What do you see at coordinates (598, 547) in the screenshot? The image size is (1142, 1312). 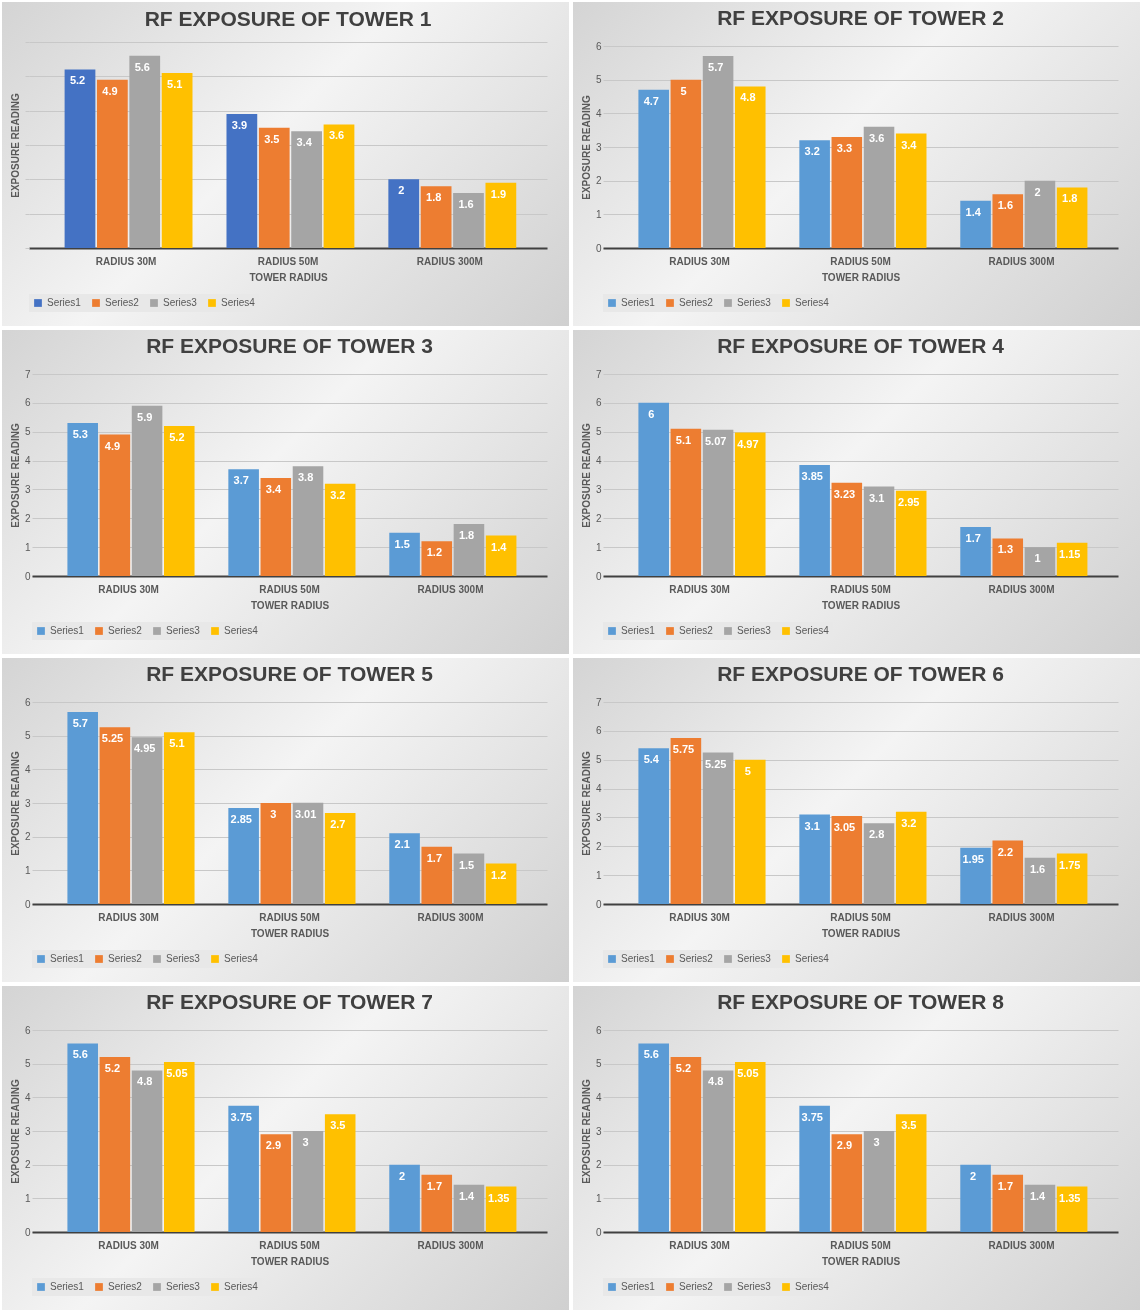 I see `y-tick-label: 1` at bounding box center [598, 547].